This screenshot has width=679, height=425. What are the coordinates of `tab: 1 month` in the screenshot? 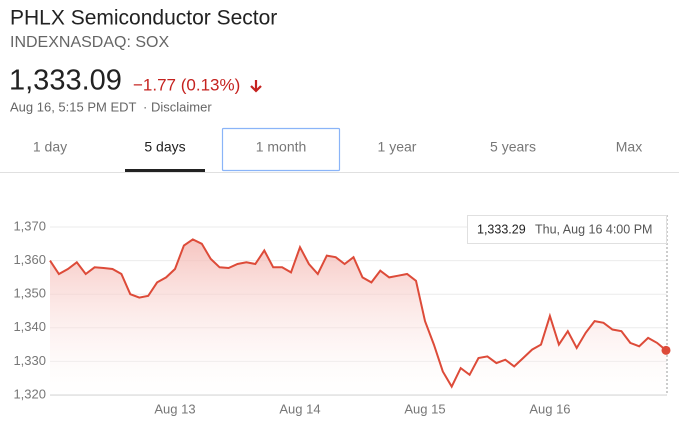 It's located at (281, 147).